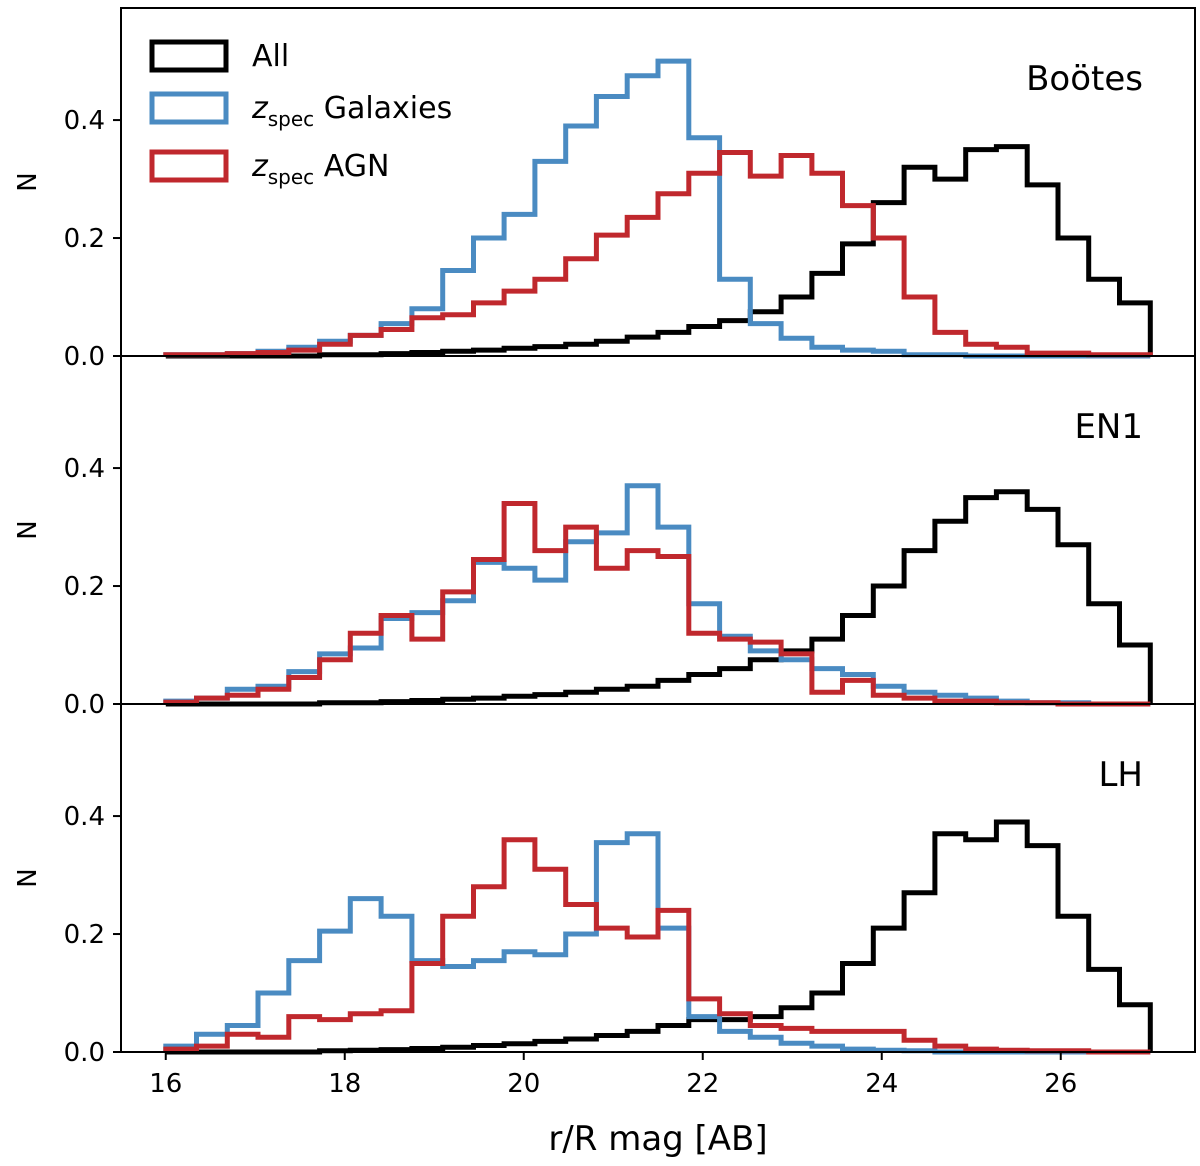 Image resolution: width=1200 pixels, height=1166 pixels. I want to click on panel-label: LH, so click(1120, 775).